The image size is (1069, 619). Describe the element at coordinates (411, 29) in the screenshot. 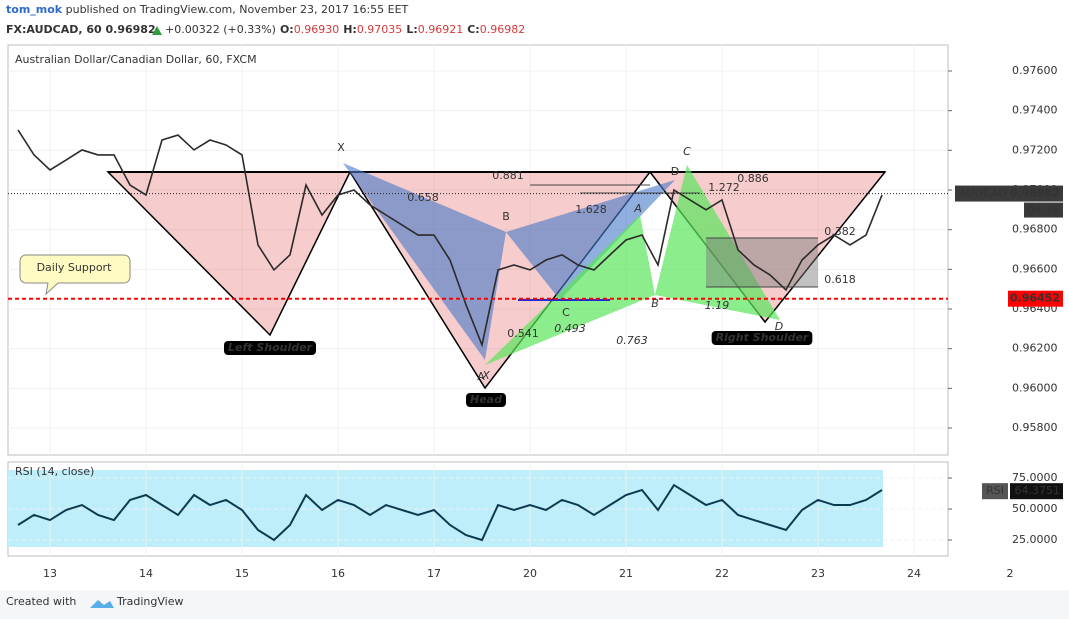

I see `ohlc-label: L:` at that location.